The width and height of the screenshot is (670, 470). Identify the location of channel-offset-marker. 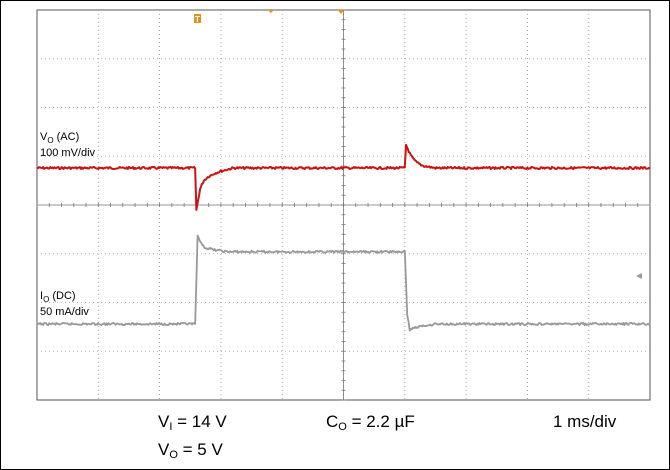
(639, 276).